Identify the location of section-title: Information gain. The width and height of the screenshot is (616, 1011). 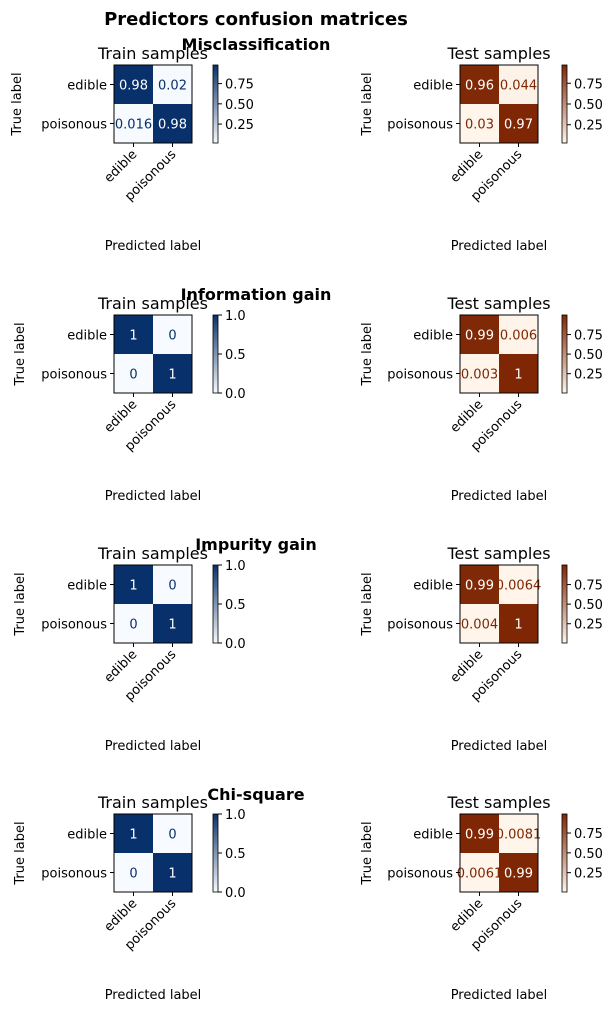
(256, 294).